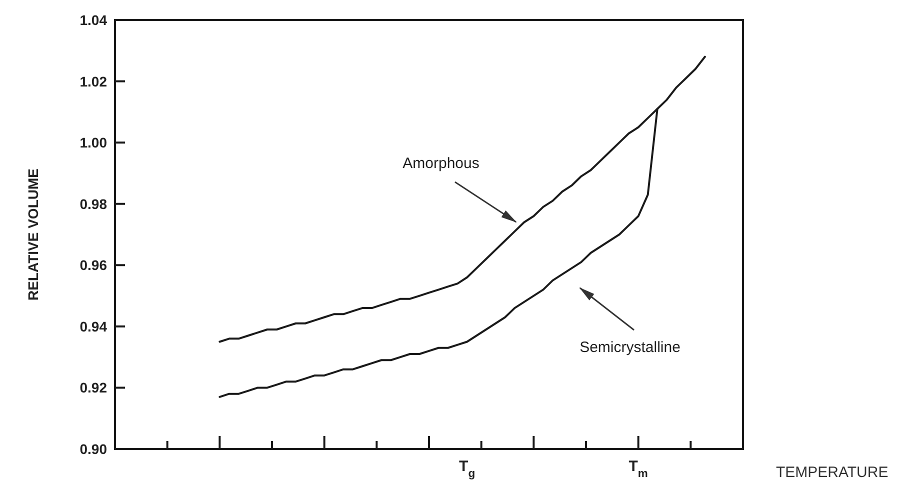 The image size is (897, 486). Describe the element at coordinates (94, 81) in the screenshot. I see `y-tick-label: 1.02` at that location.